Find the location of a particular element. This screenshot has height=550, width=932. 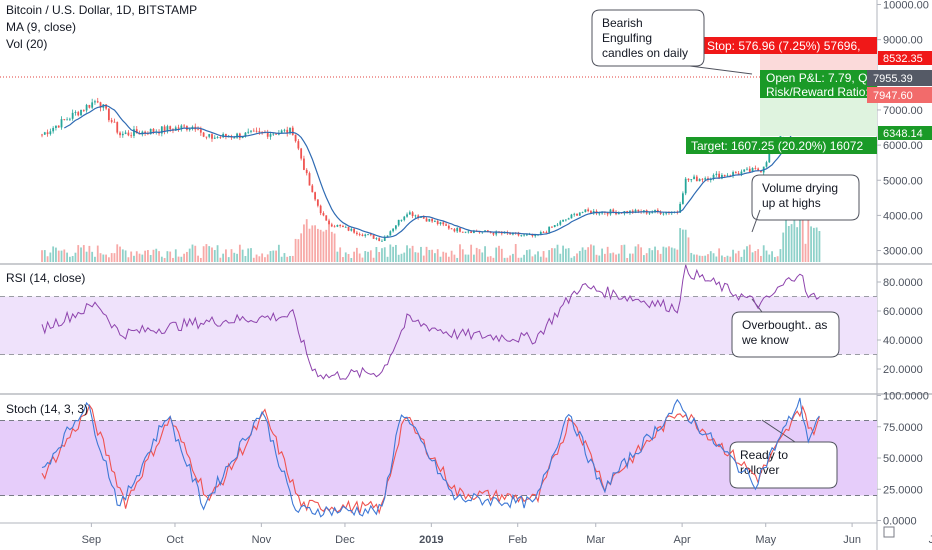

rsi-band is located at coordinates (438, 325).